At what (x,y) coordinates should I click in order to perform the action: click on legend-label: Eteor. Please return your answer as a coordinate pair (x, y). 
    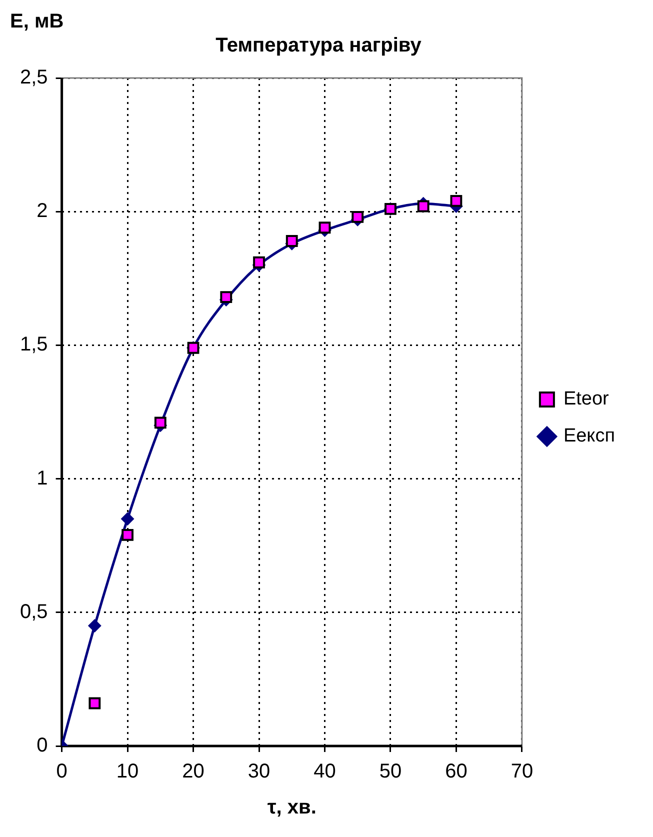
    Looking at the image, I should click on (586, 399).